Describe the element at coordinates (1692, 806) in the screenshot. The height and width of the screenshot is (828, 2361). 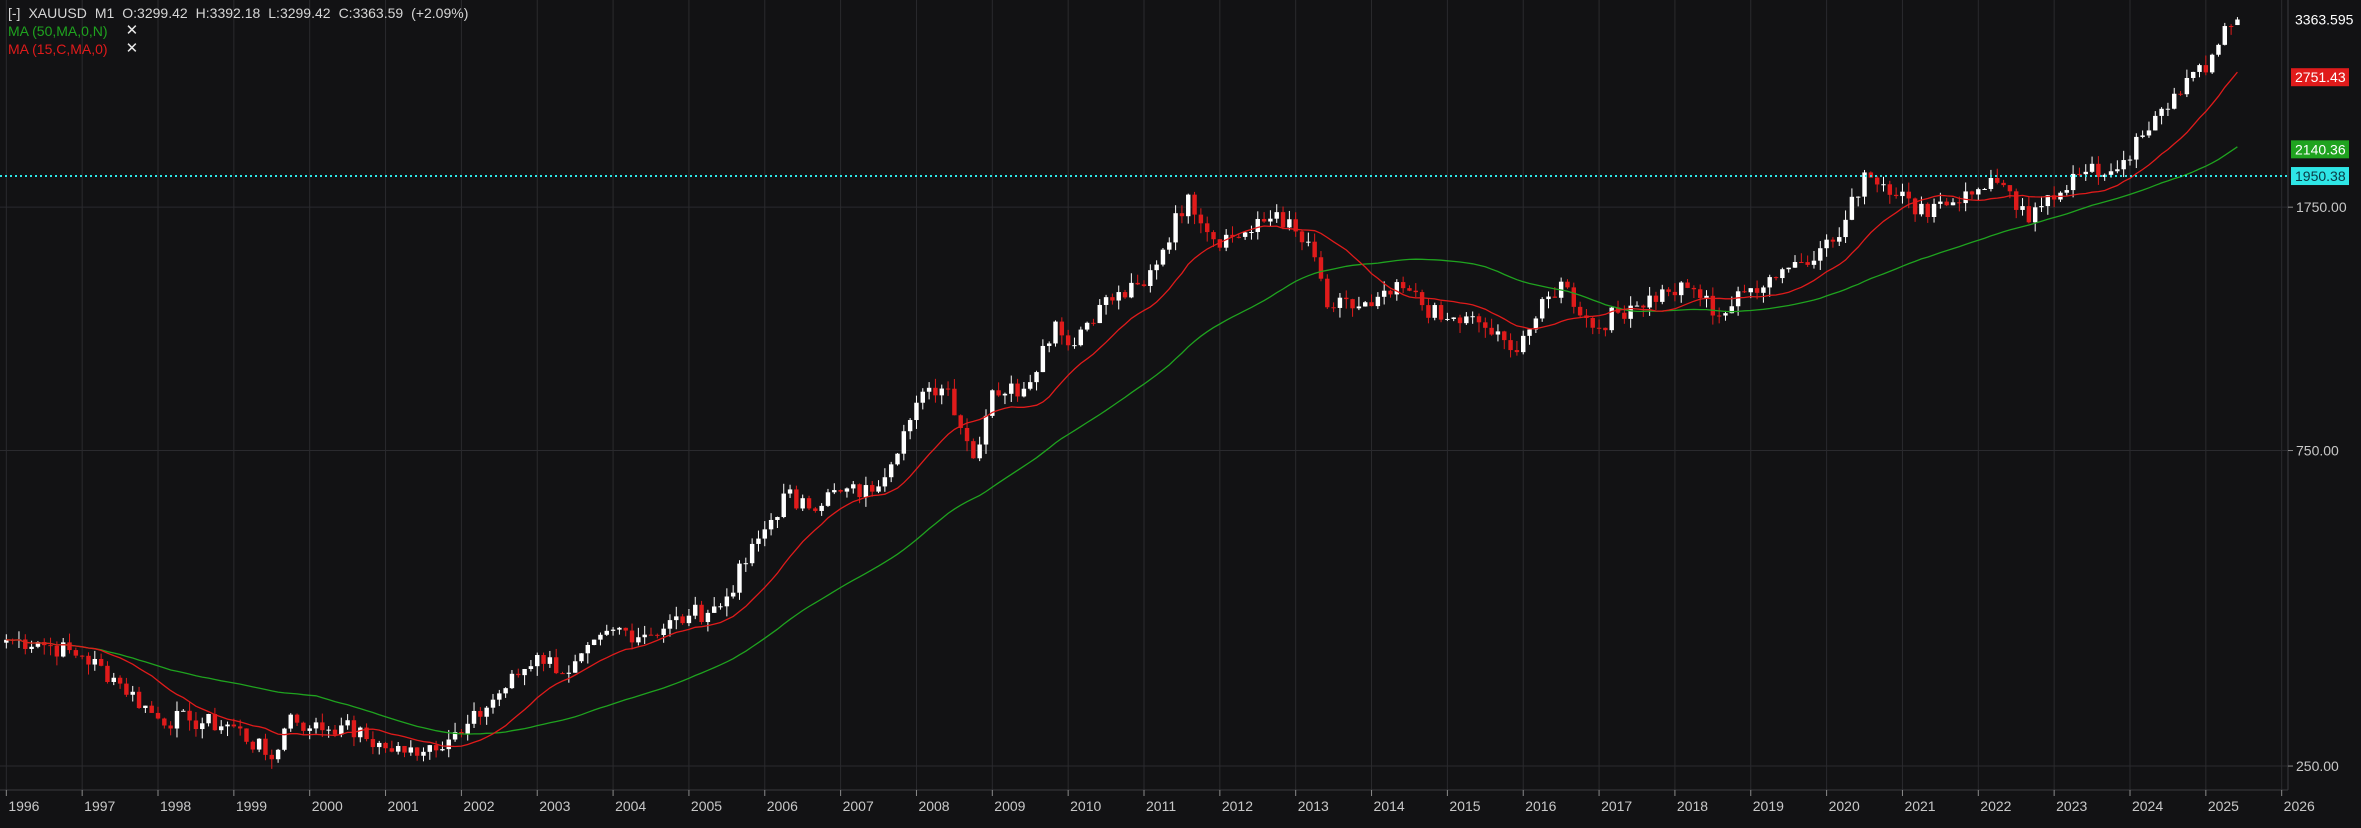
I see `x-tick-label: 2018` at that location.